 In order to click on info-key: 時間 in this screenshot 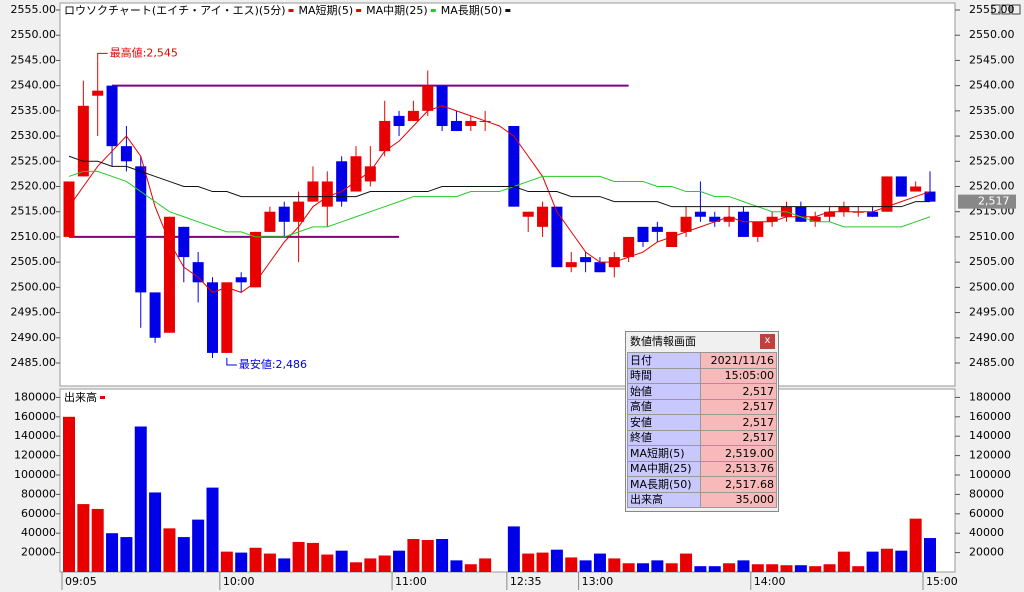, I will do `click(664, 375)`.